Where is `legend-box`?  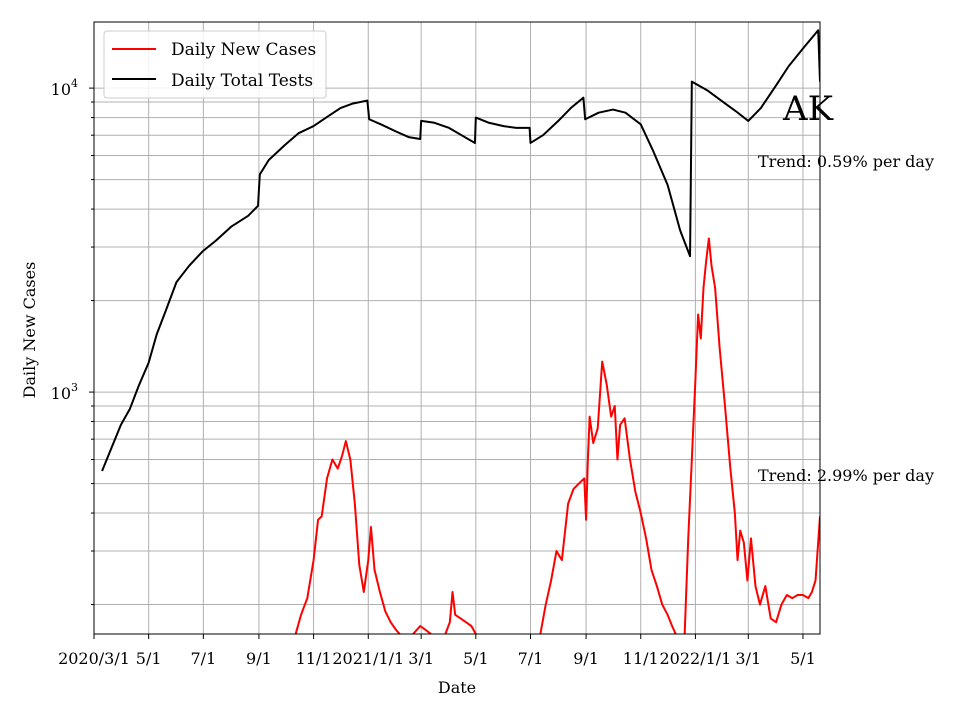 legend-box is located at coordinates (215, 64).